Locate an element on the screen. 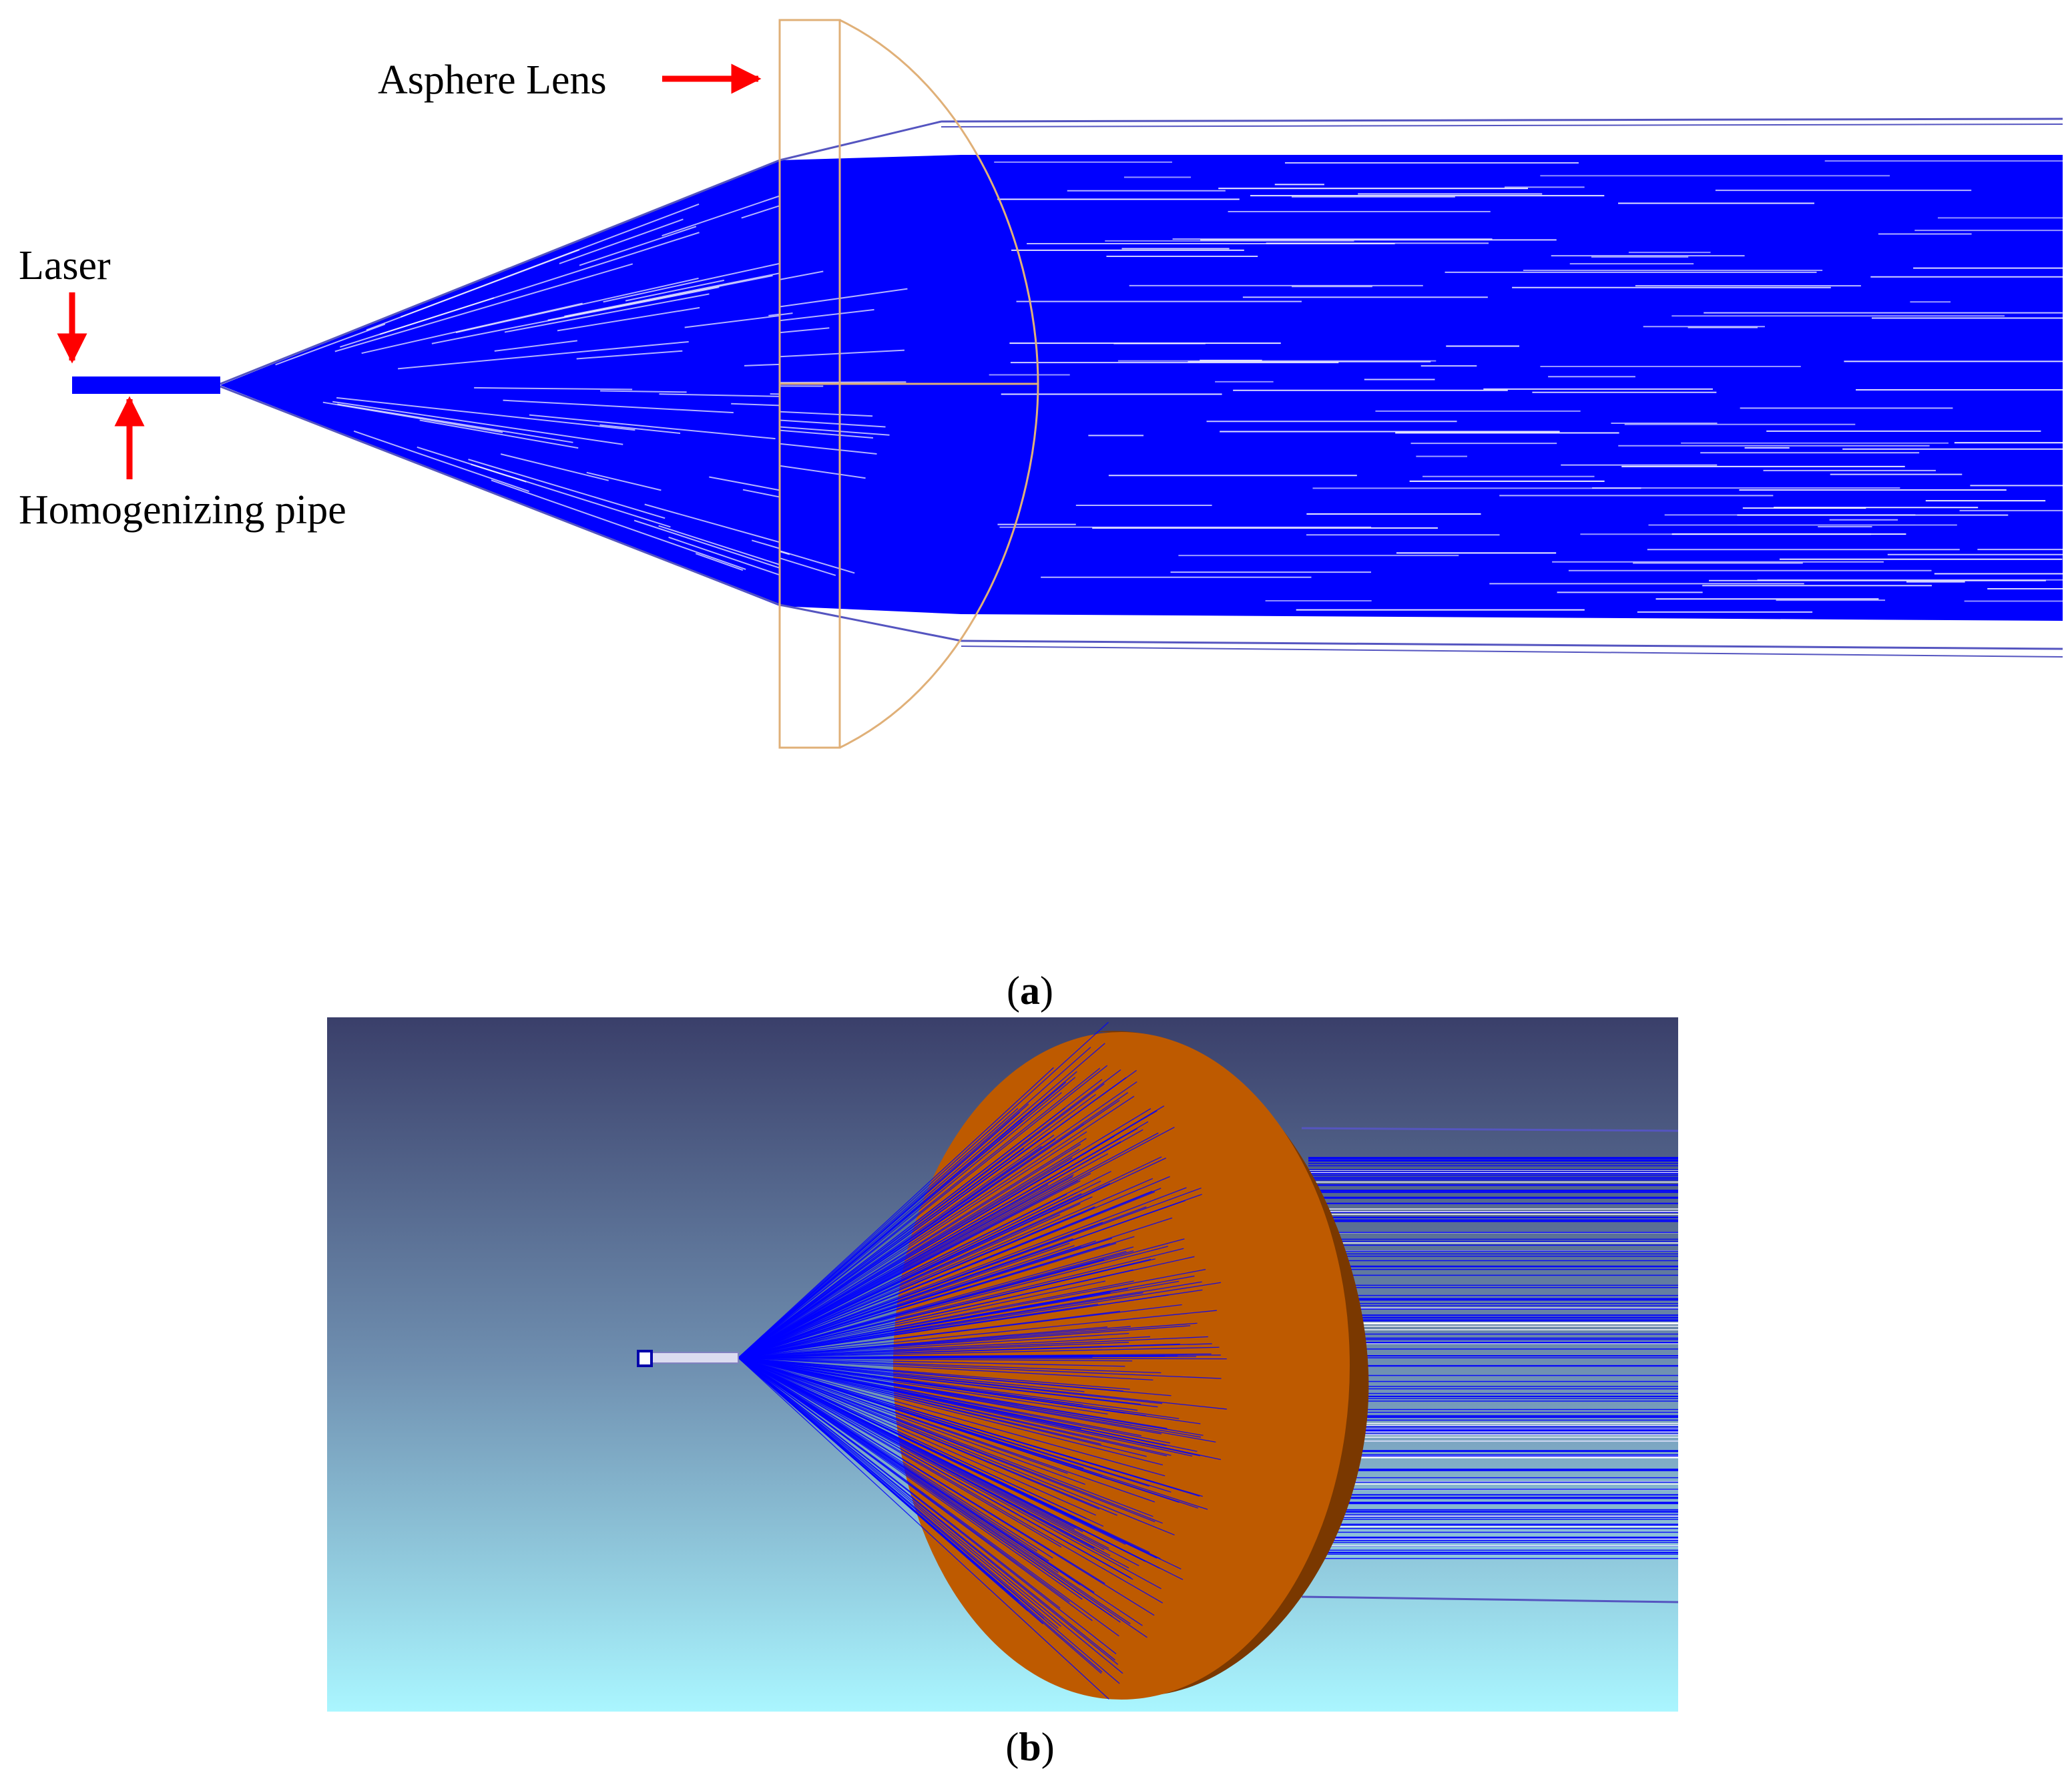 Image resolution: width=2072 pixels, height=1773 pixels. asphere-lens-outline is located at coordinates (908, 384).